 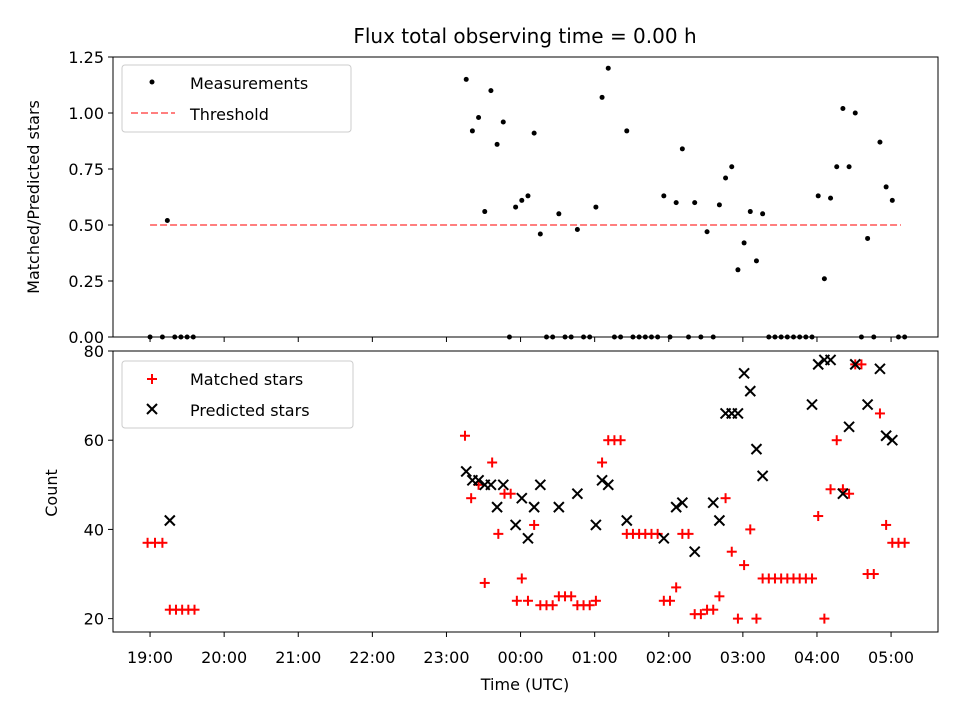 What do you see at coordinates (150, 657) in the screenshot?
I see `bottom-x-tick-label: 19:00` at bounding box center [150, 657].